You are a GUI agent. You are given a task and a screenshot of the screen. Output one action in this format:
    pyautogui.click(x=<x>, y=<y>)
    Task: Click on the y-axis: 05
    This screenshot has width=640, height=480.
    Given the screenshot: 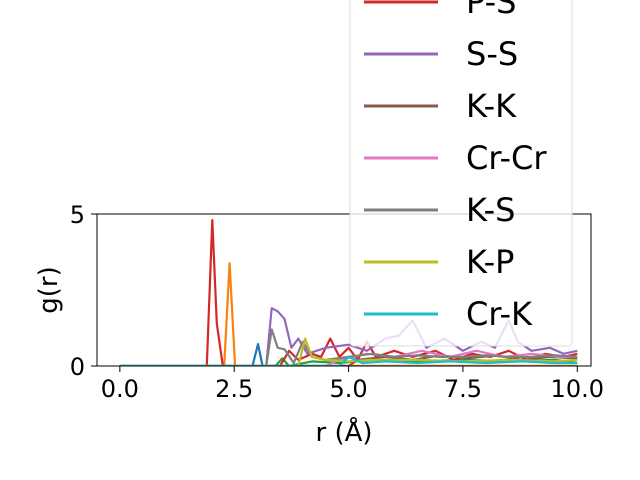 What is the action you would take?
    pyautogui.click(x=83, y=291)
    